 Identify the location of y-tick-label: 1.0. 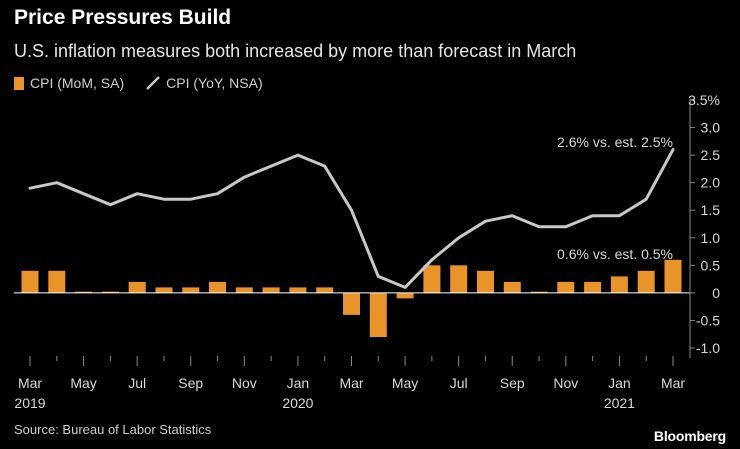
(711, 238).